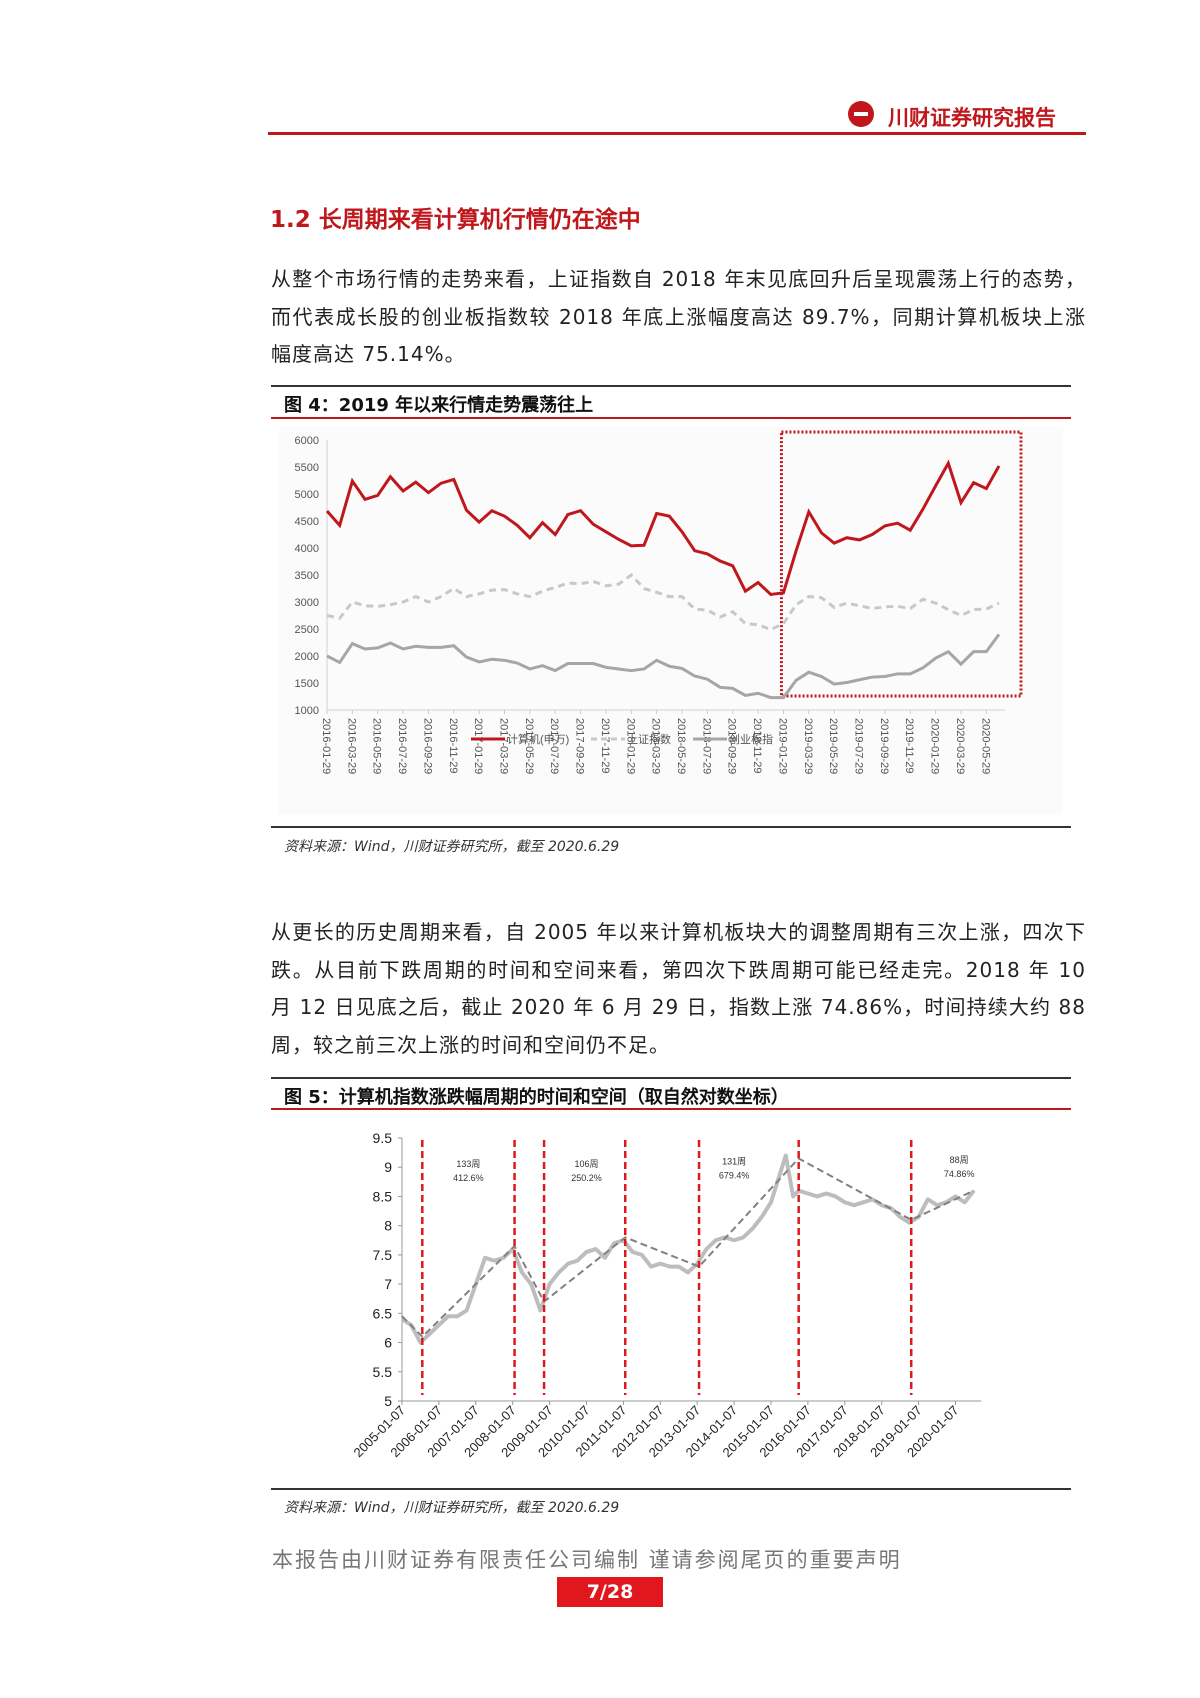  What do you see at coordinates (734, 1161) in the screenshot?
I see `cycle-annotation: 131周` at bounding box center [734, 1161].